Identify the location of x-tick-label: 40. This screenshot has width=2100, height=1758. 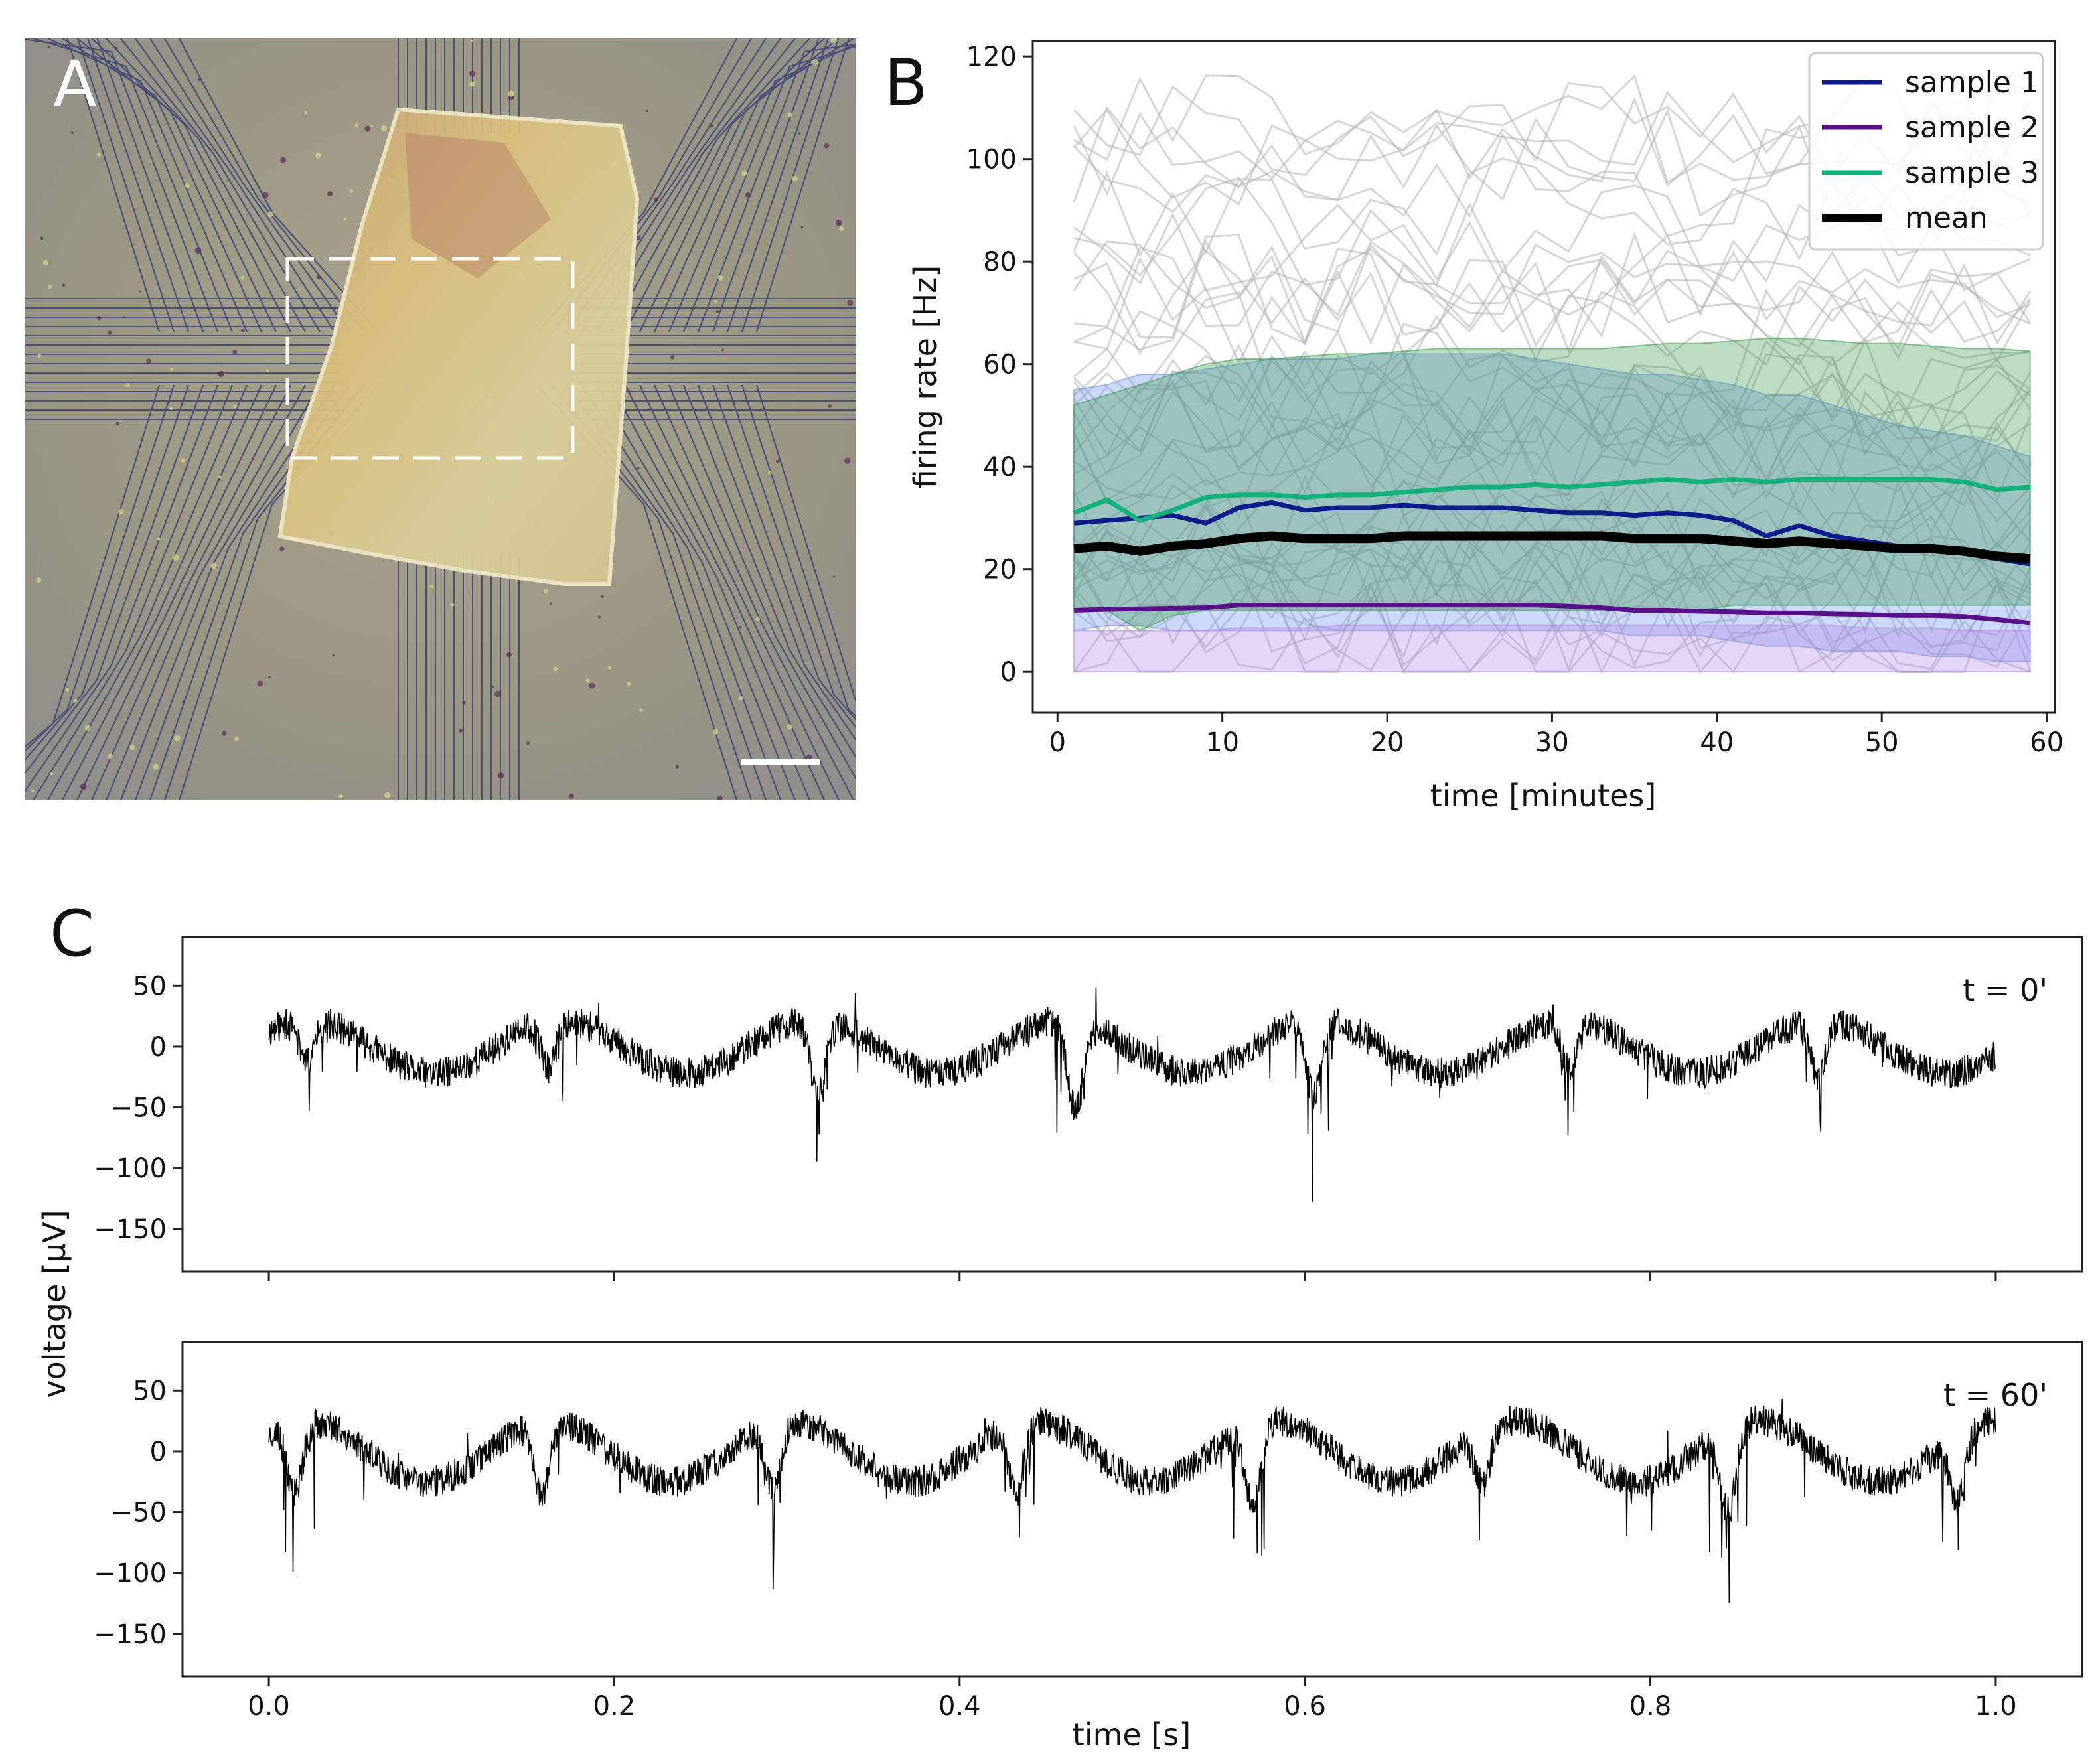
(1717, 743).